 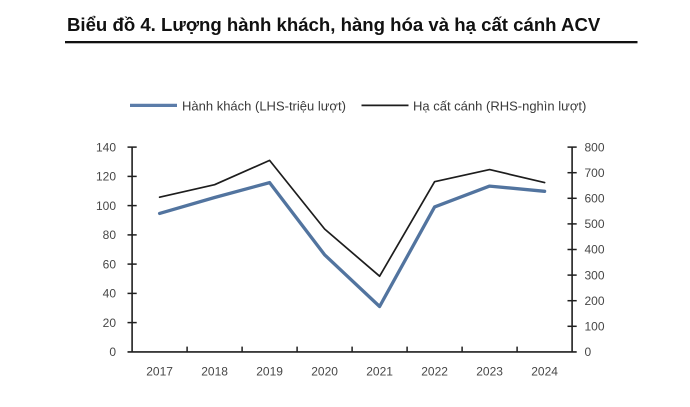 I want to click on svg-text: 2017, so click(x=159, y=372).